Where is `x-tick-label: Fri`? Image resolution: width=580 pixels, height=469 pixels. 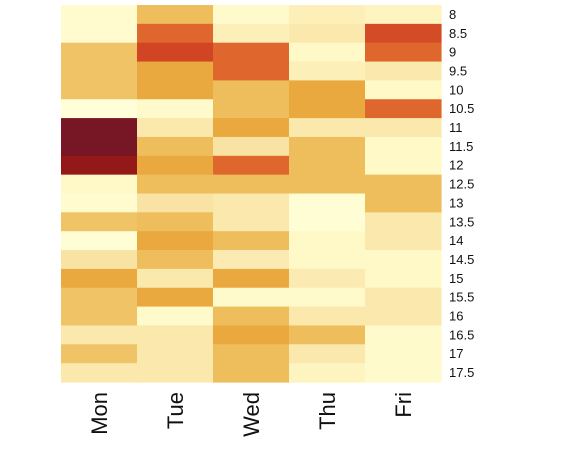 x-tick-label: Fri is located at coordinates (403, 405).